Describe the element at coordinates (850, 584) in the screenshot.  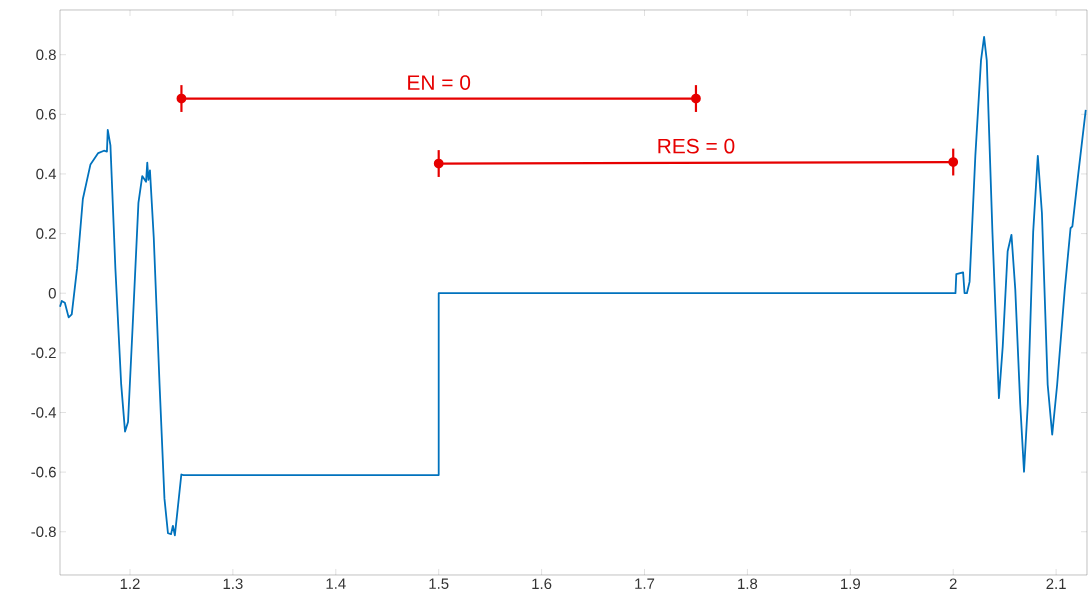
I see `x-tick-label: 1.9` at that location.